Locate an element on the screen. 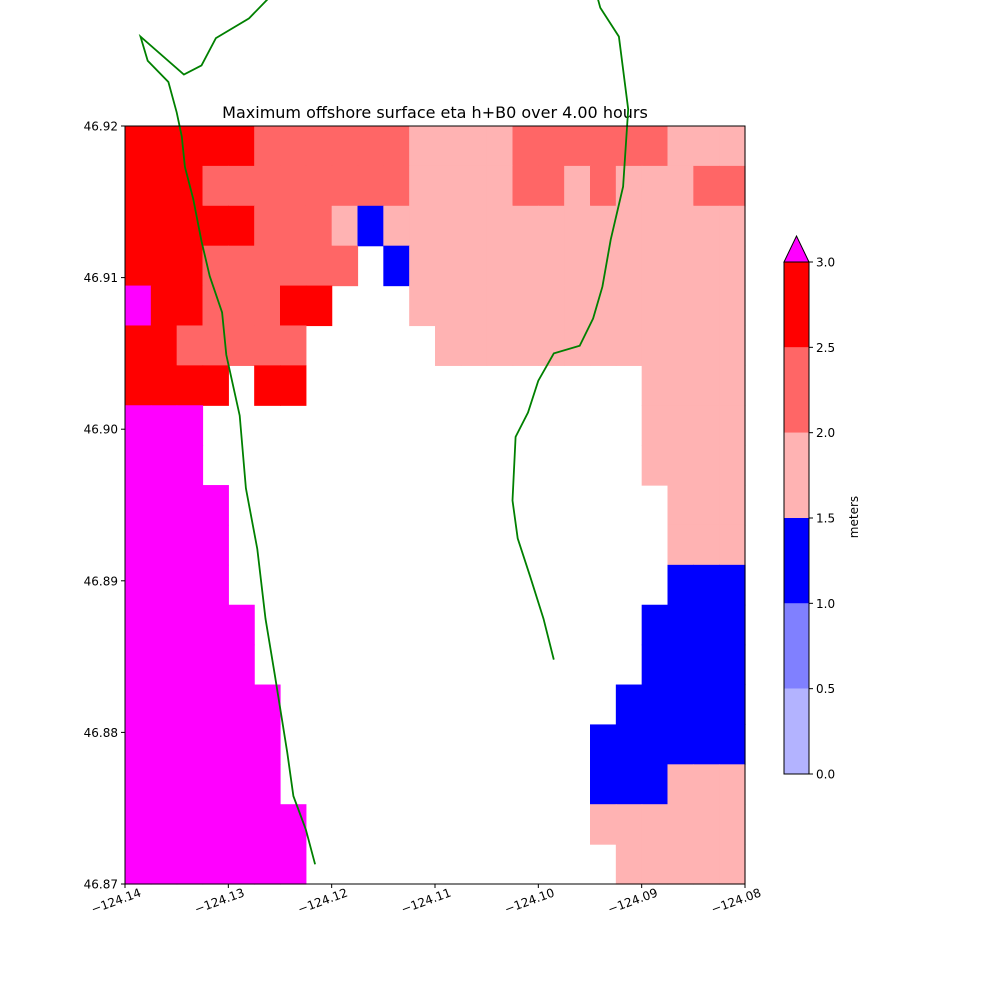 The width and height of the screenshot is (1000, 1000). y-tick-label: 46.91 is located at coordinates (101, 278).